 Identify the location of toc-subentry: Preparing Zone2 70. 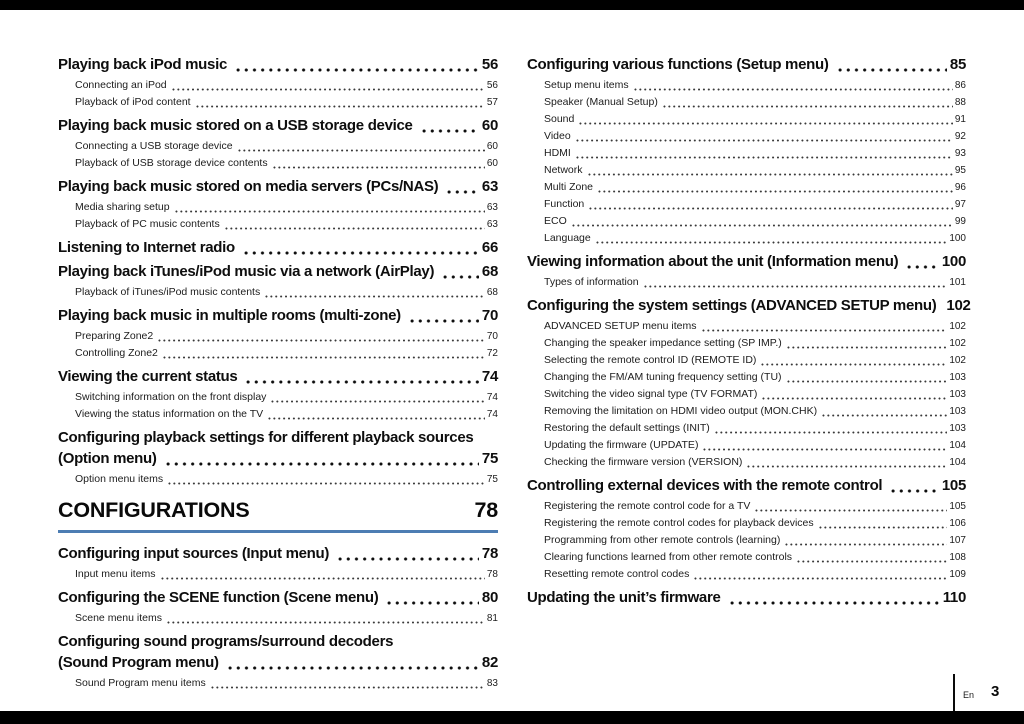
(278, 336).